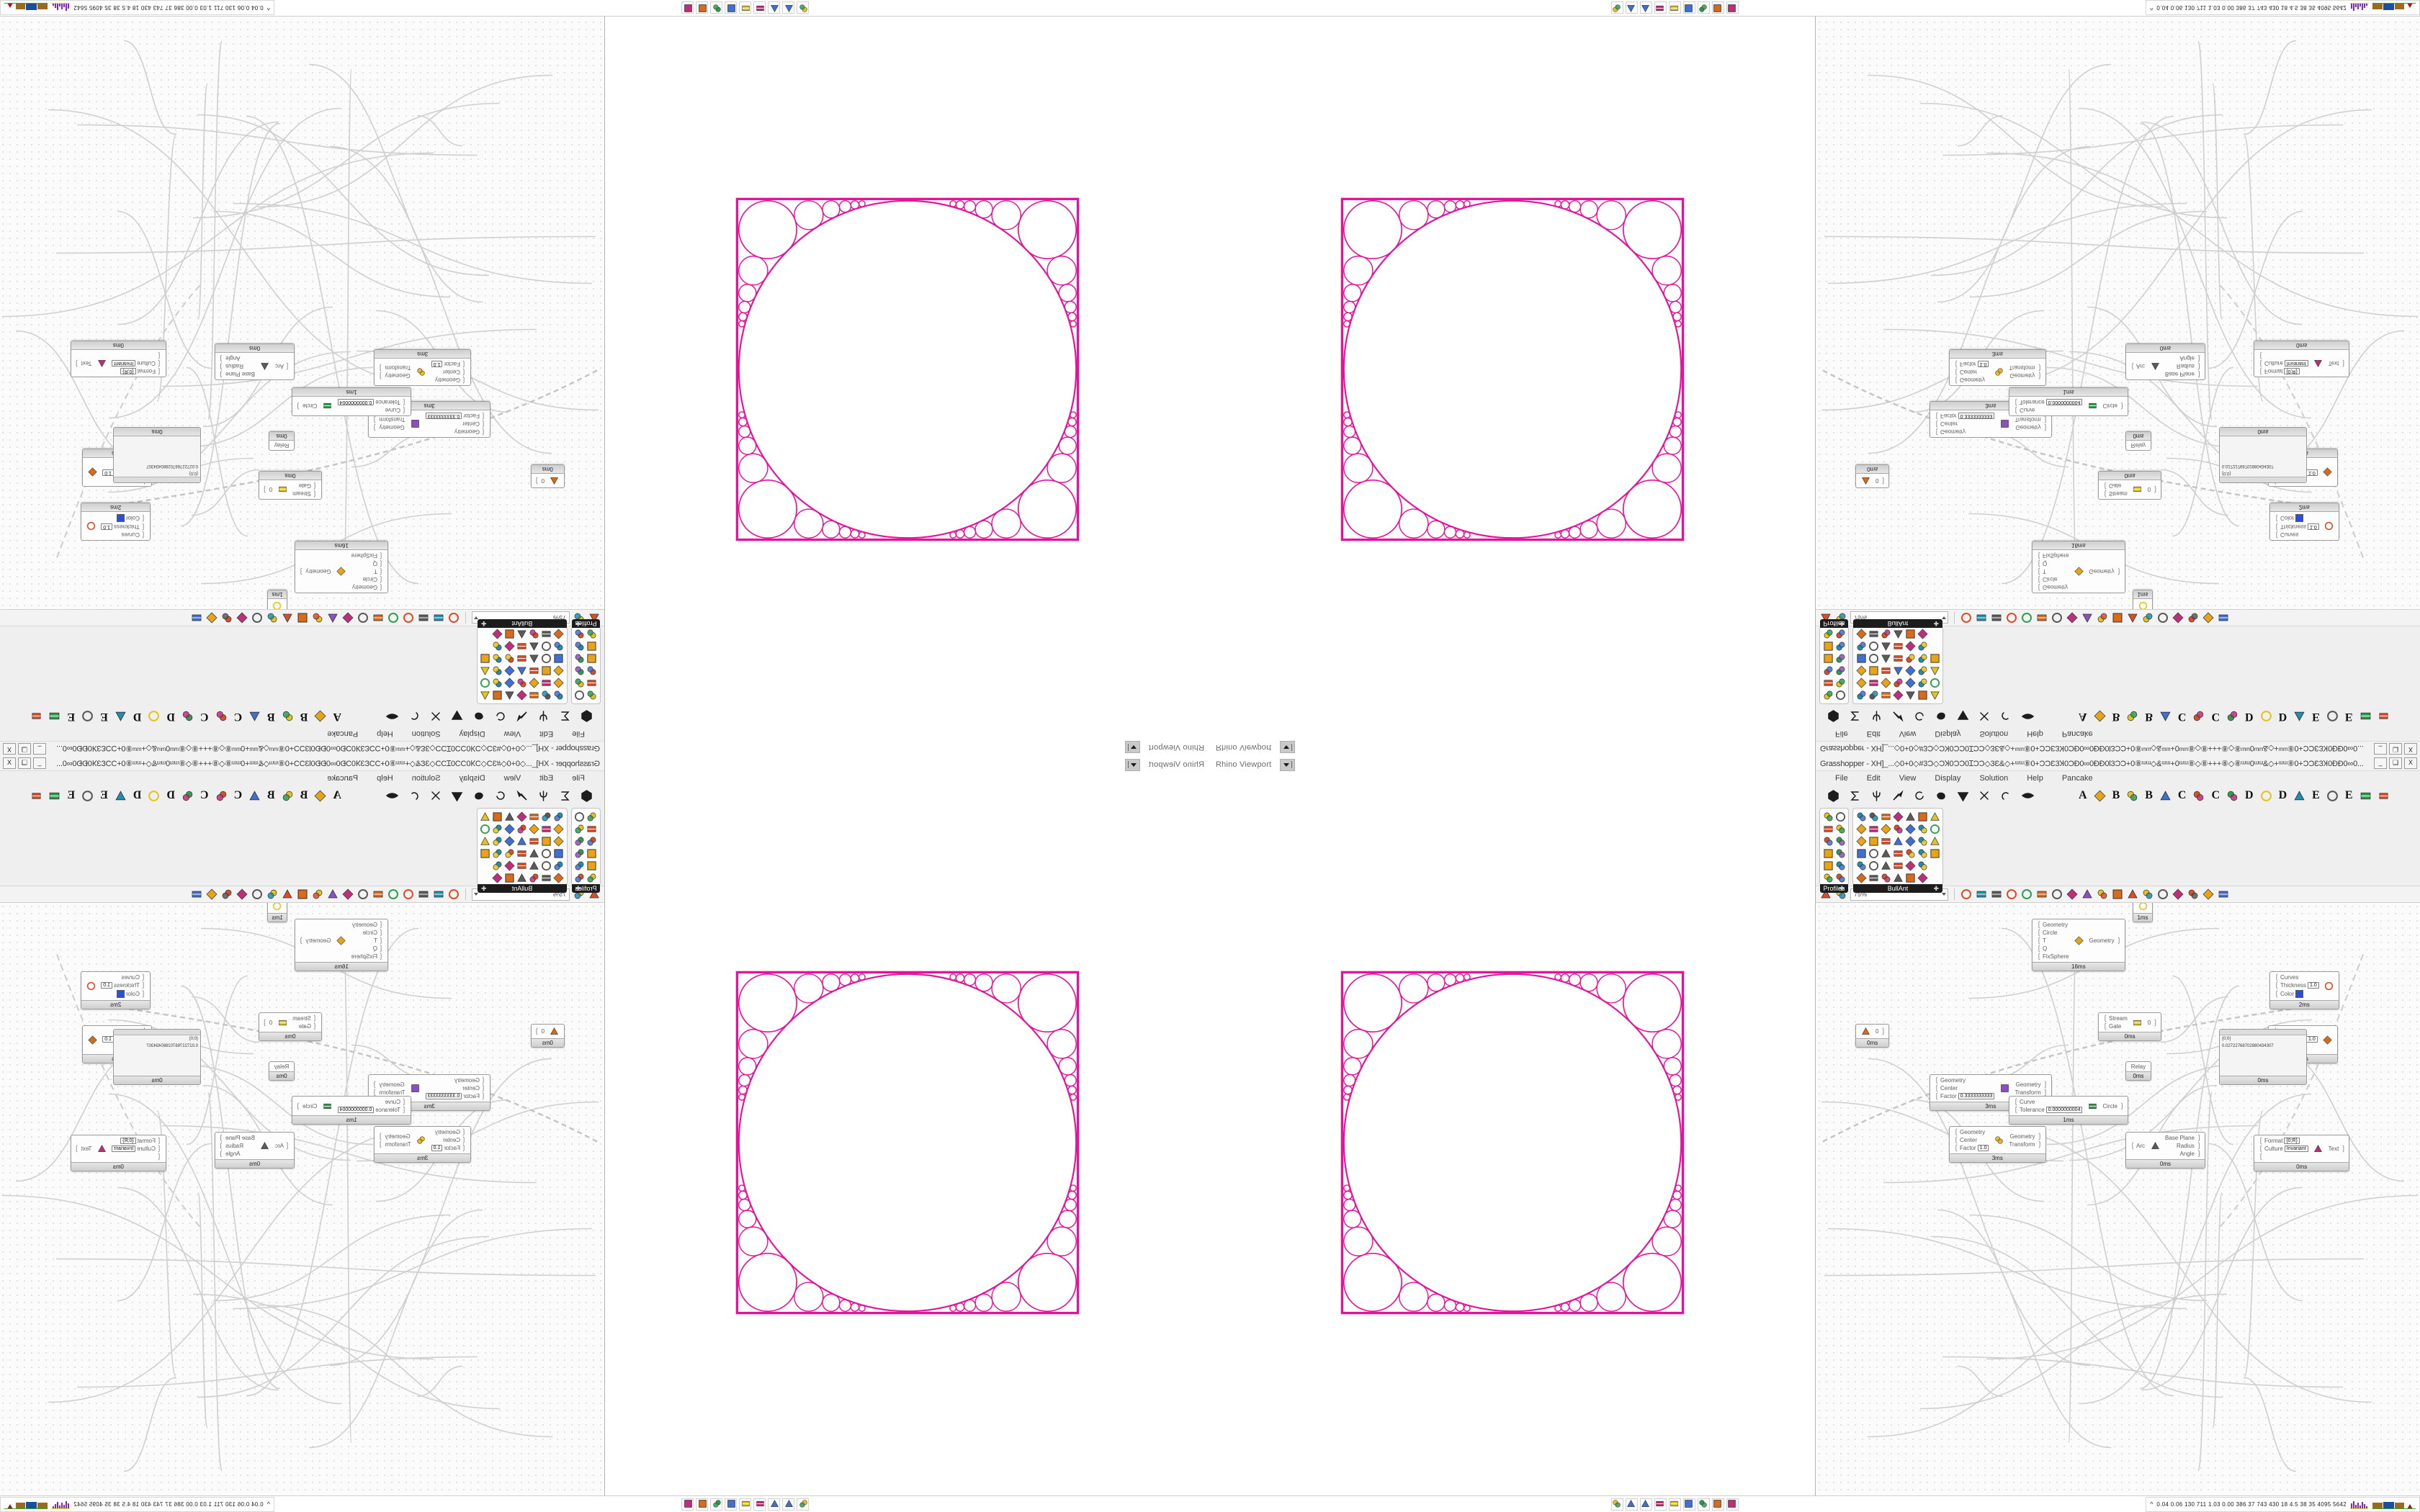  What do you see at coordinates (188, 796) in the screenshot?
I see `curve-icon` at bounding box center [188, 796].